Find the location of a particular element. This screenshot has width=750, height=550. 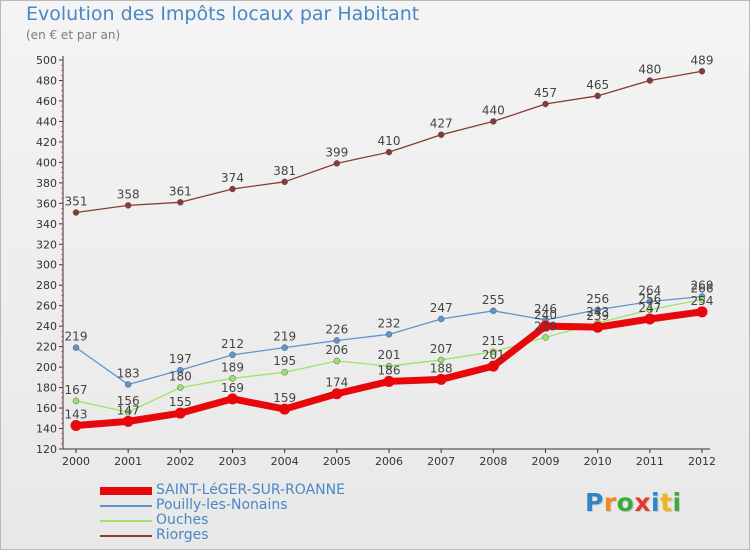

data-label: 147 is located at coordinates (128, 410).